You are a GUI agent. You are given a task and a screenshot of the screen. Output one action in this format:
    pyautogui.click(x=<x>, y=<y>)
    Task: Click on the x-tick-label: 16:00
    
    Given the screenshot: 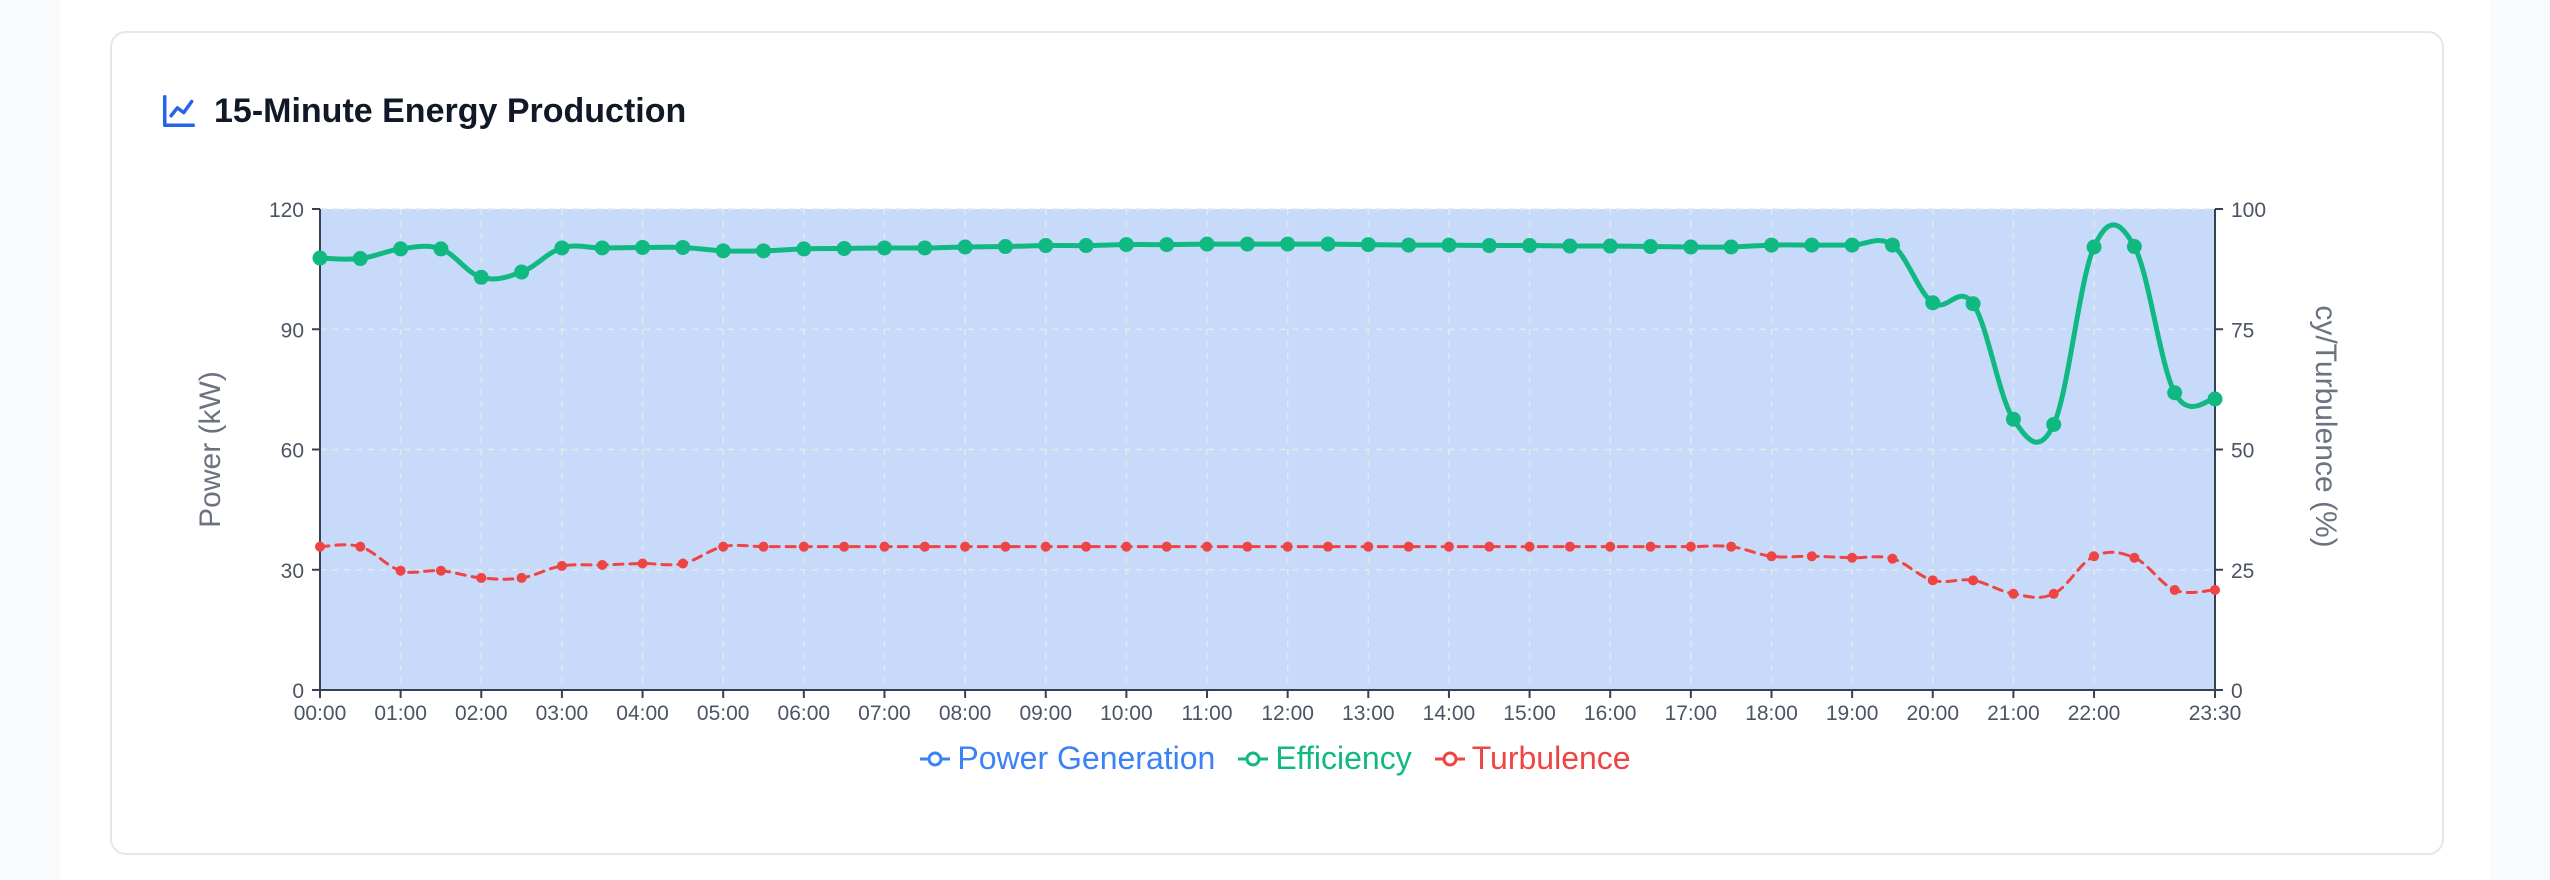 What is the action you would take?
    pyautogui.click(x=1610, y=713)
    